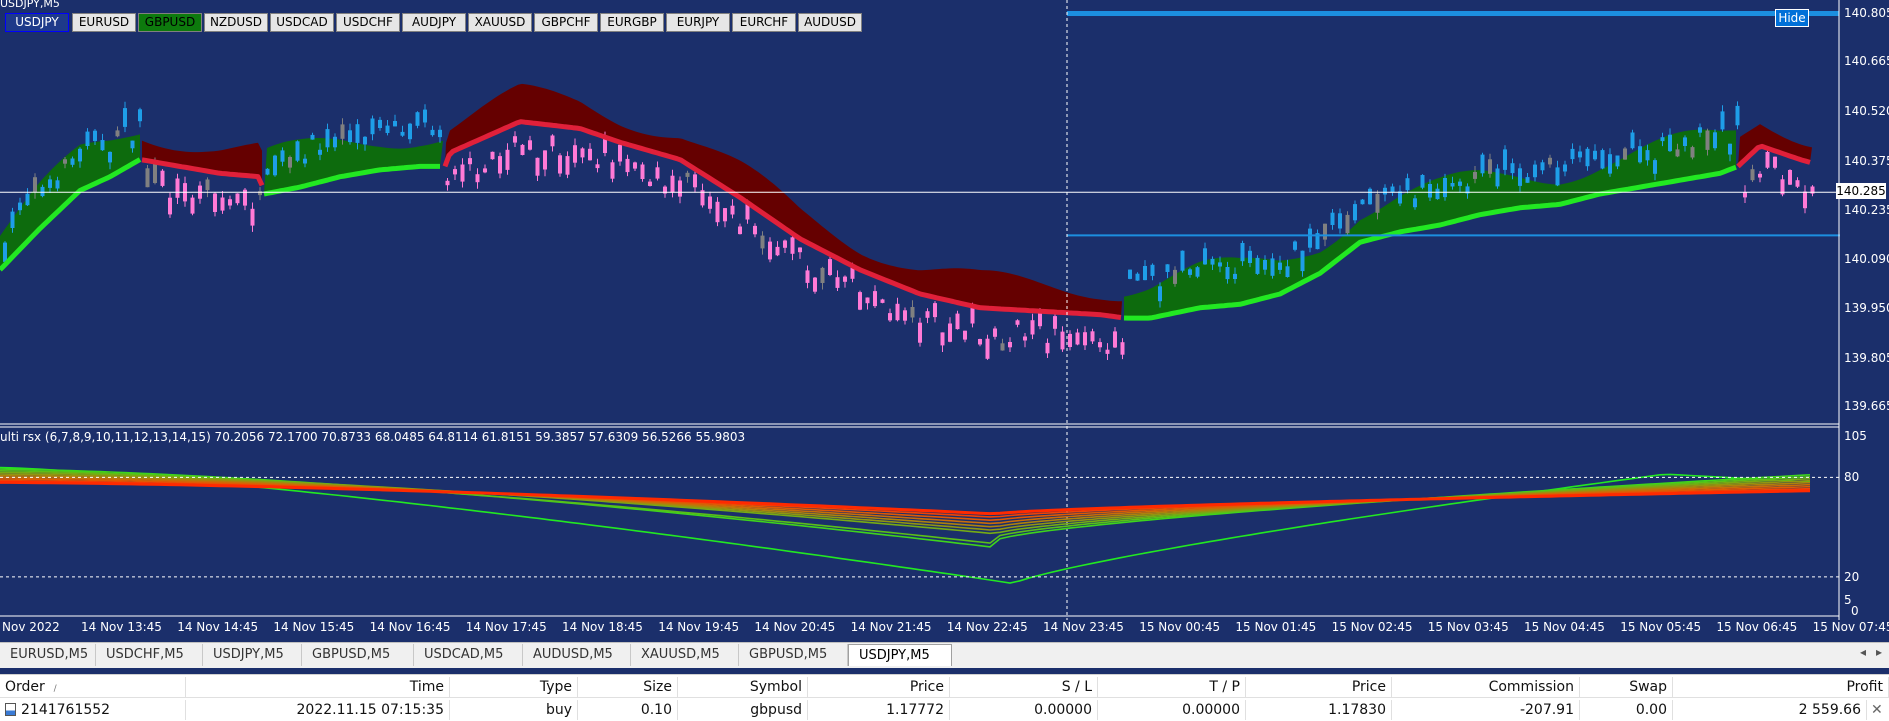  I want to click on column-header-type: Type, so click(514, 687).